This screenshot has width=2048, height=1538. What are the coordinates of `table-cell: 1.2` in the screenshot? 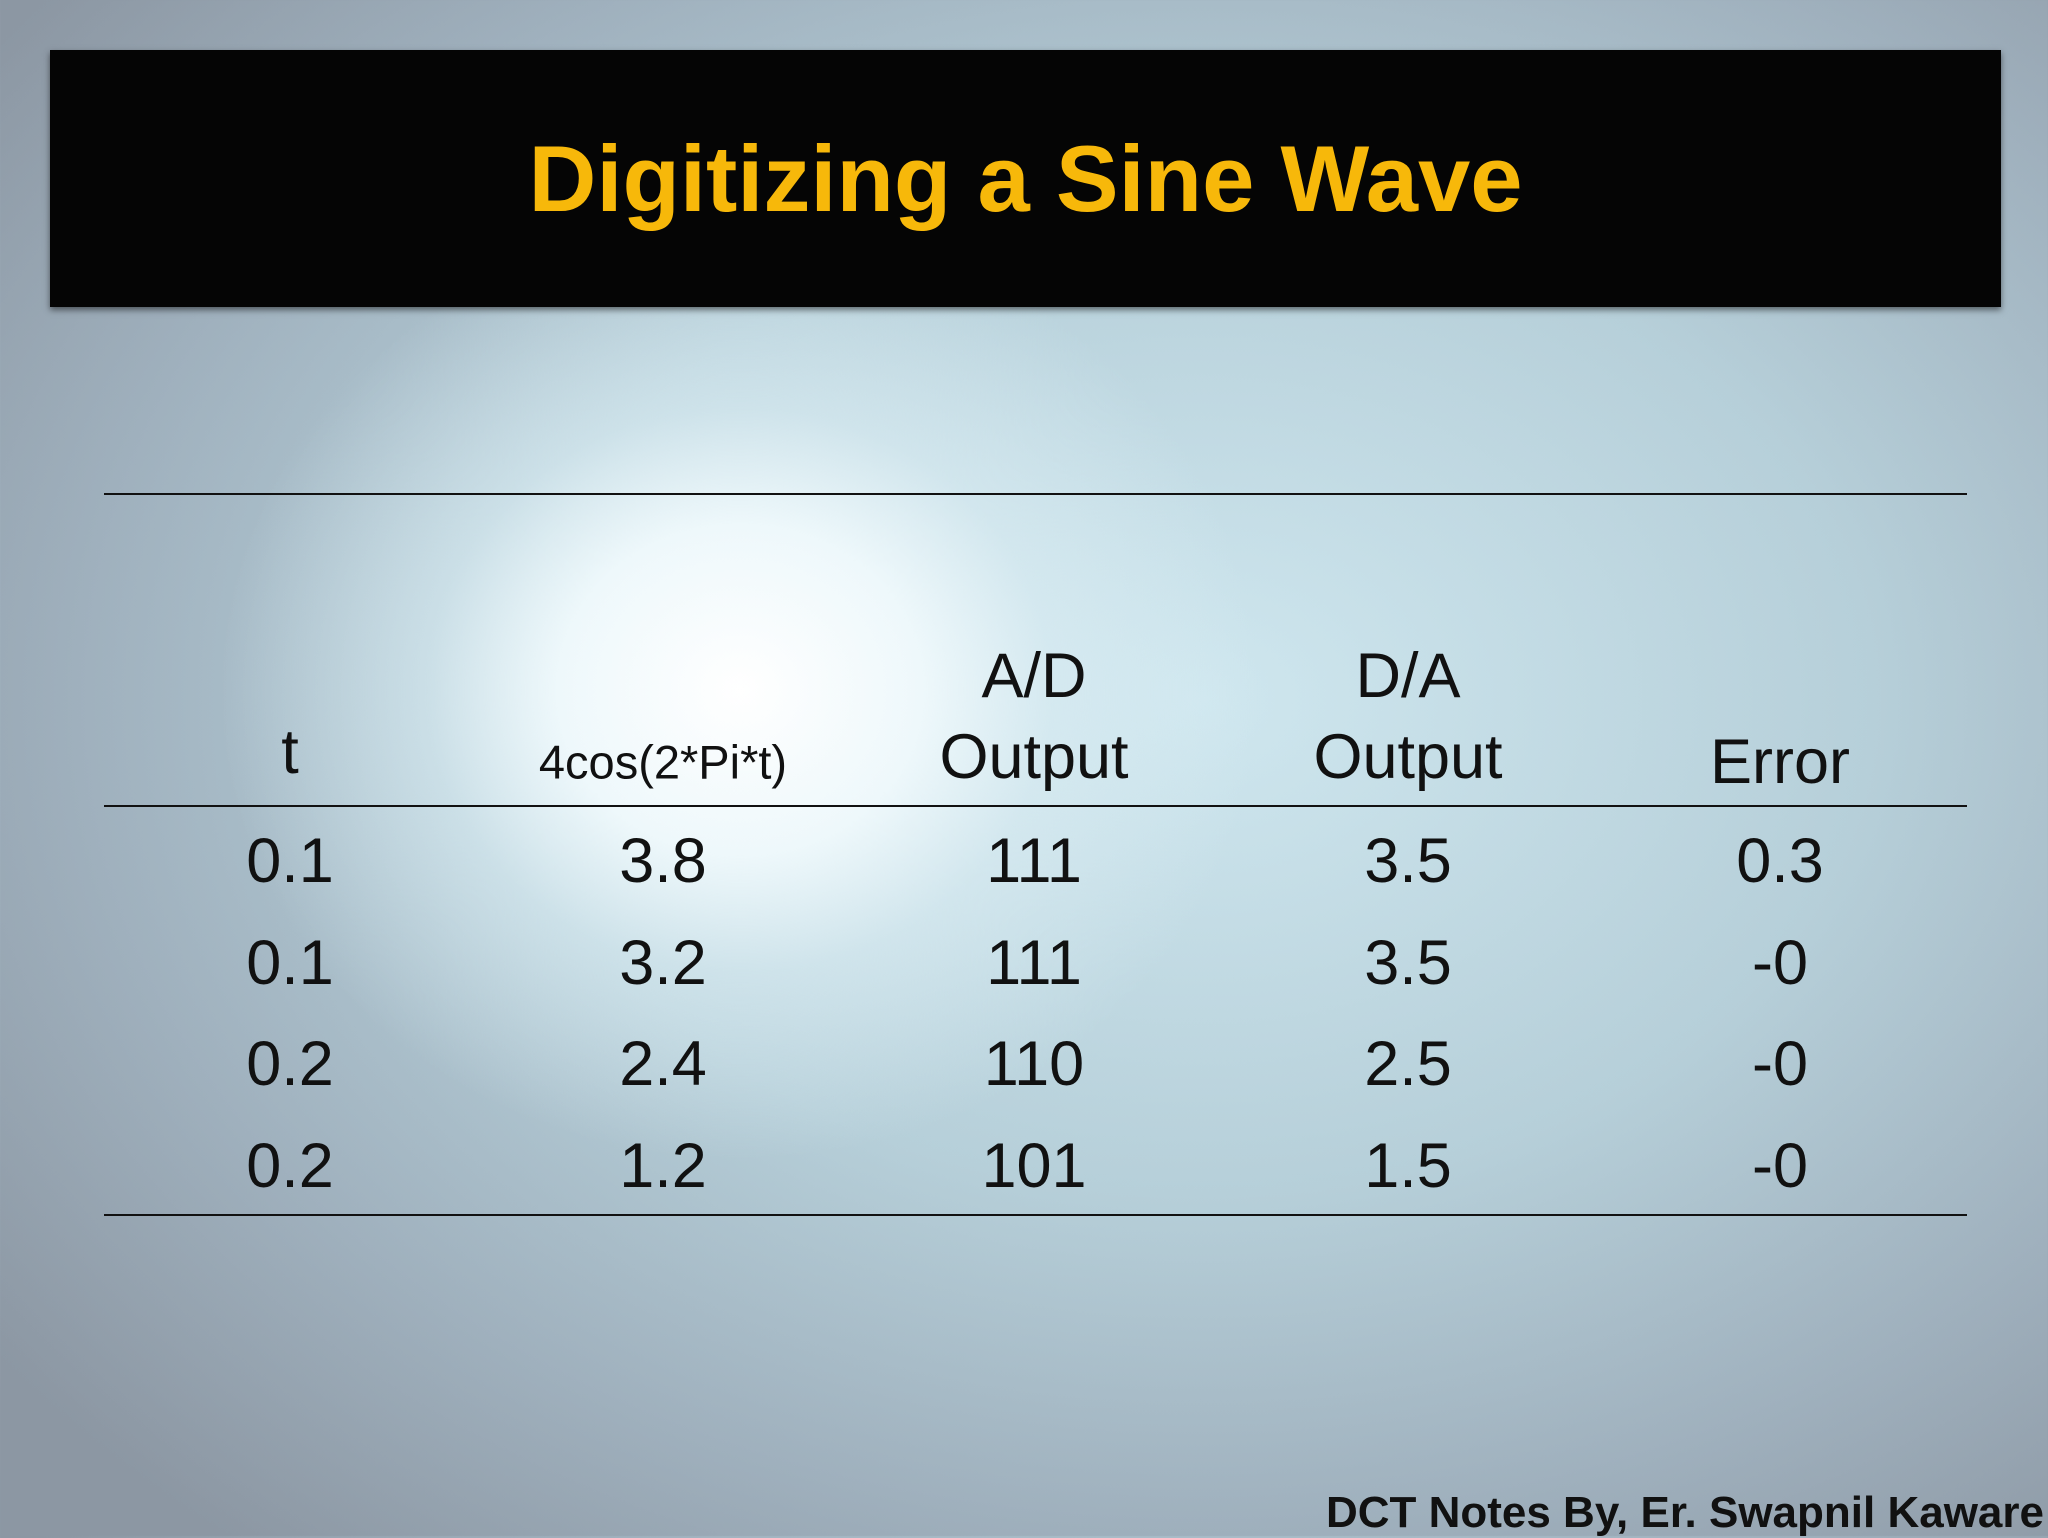 It's located at (663, 1166).